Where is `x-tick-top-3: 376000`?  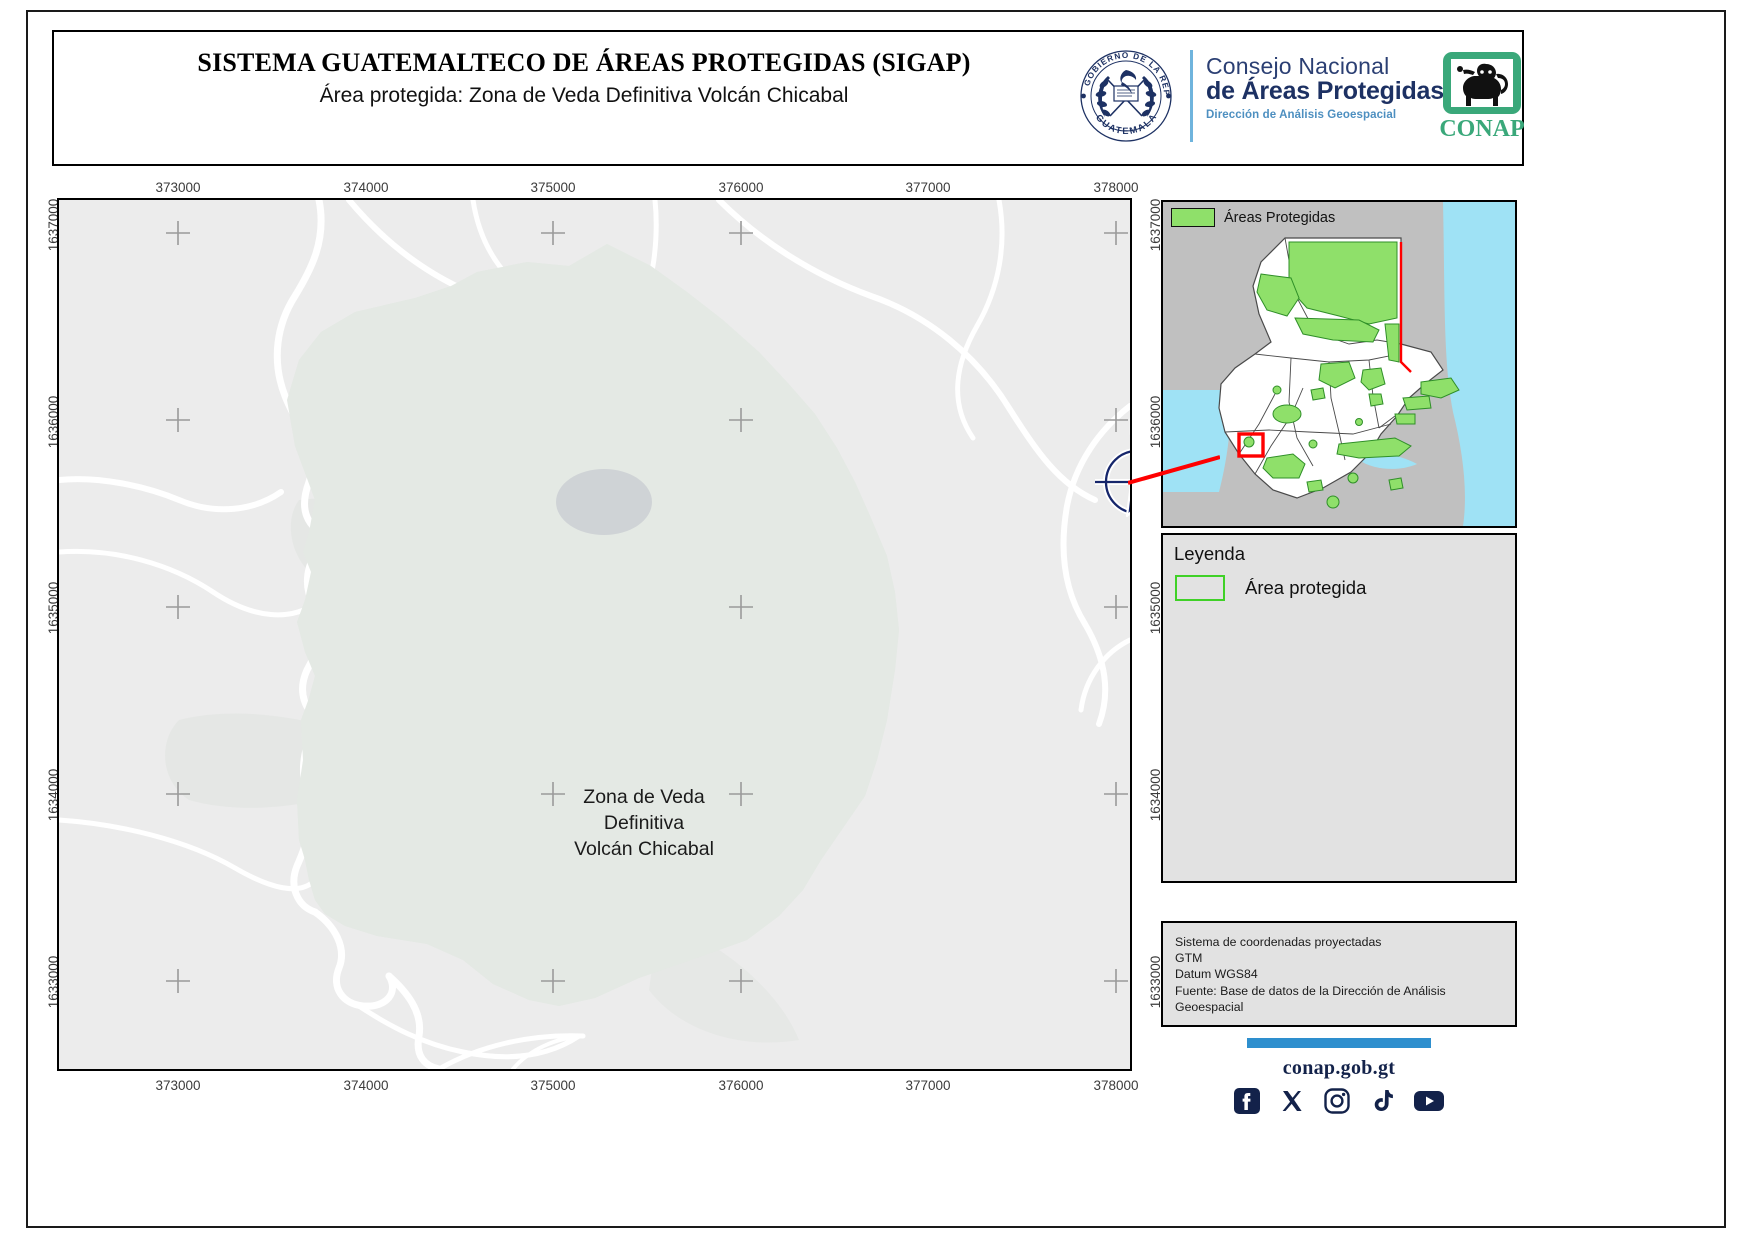
x-tick-top-3: 376000 is located at coordinates (741, 187).